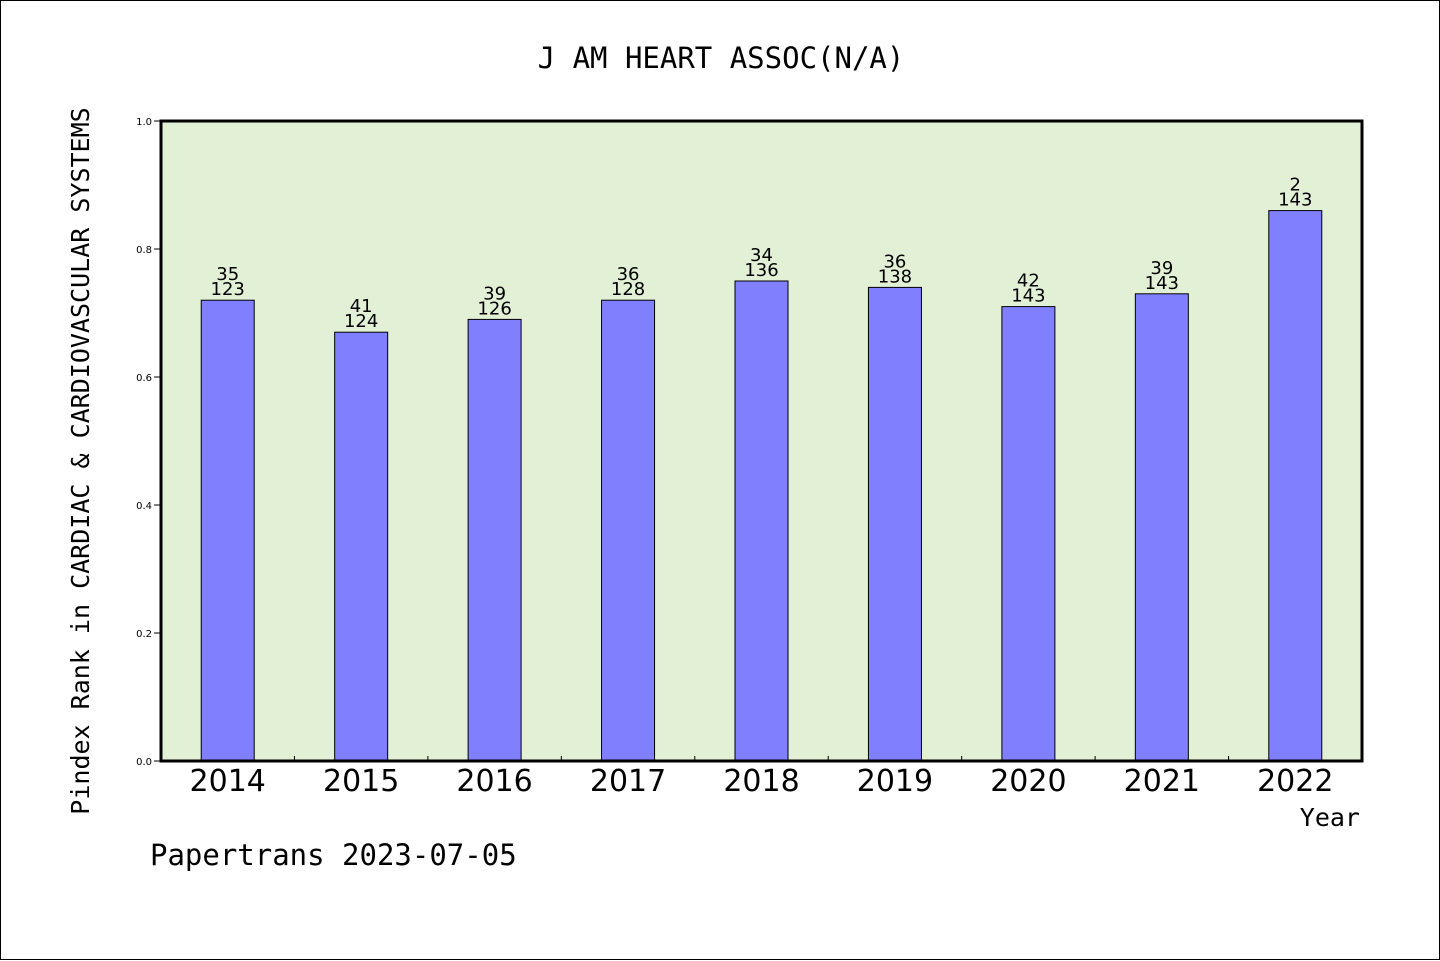  What do you see at coordinates (895, 276) in the screenshot?
I see `bar-label-total-2019: 138` at bounding box center [895, 276].